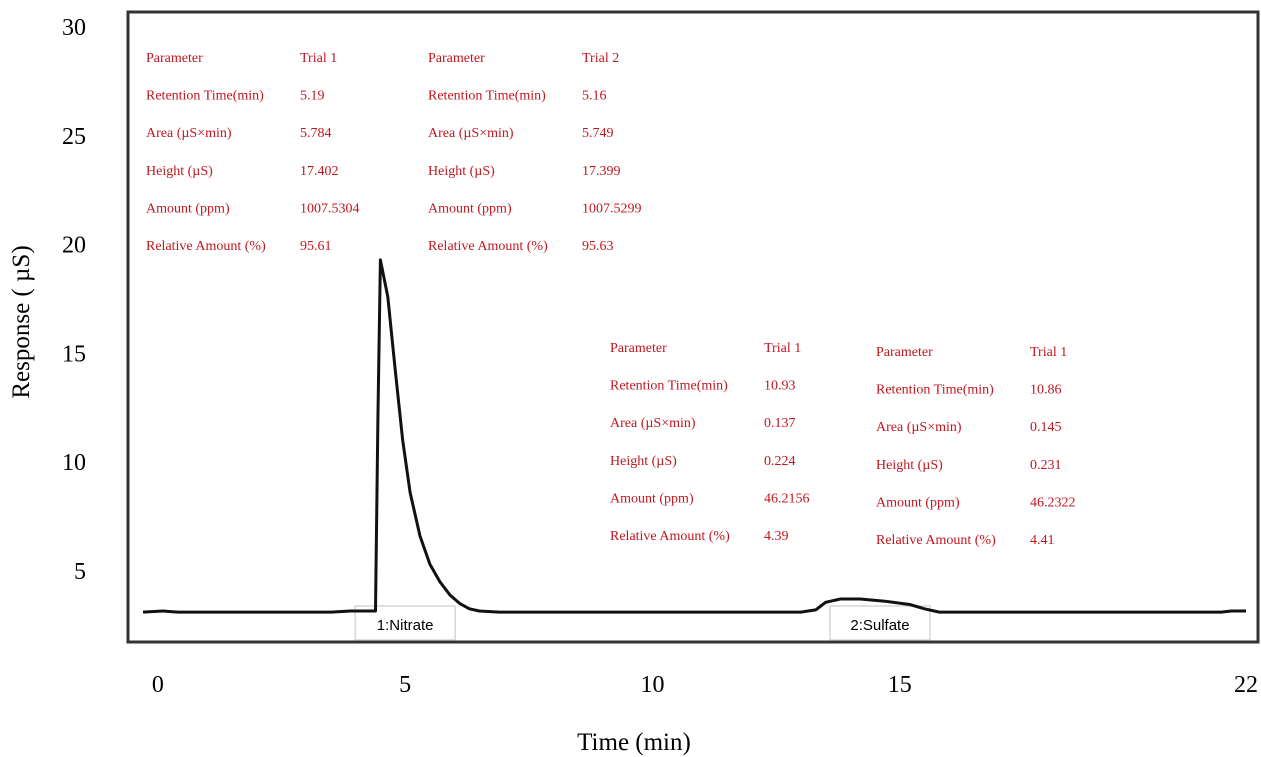  Describe the element at coordinates (652, 685) in the screenshot. I see `x-tick-label: 10` at that location.